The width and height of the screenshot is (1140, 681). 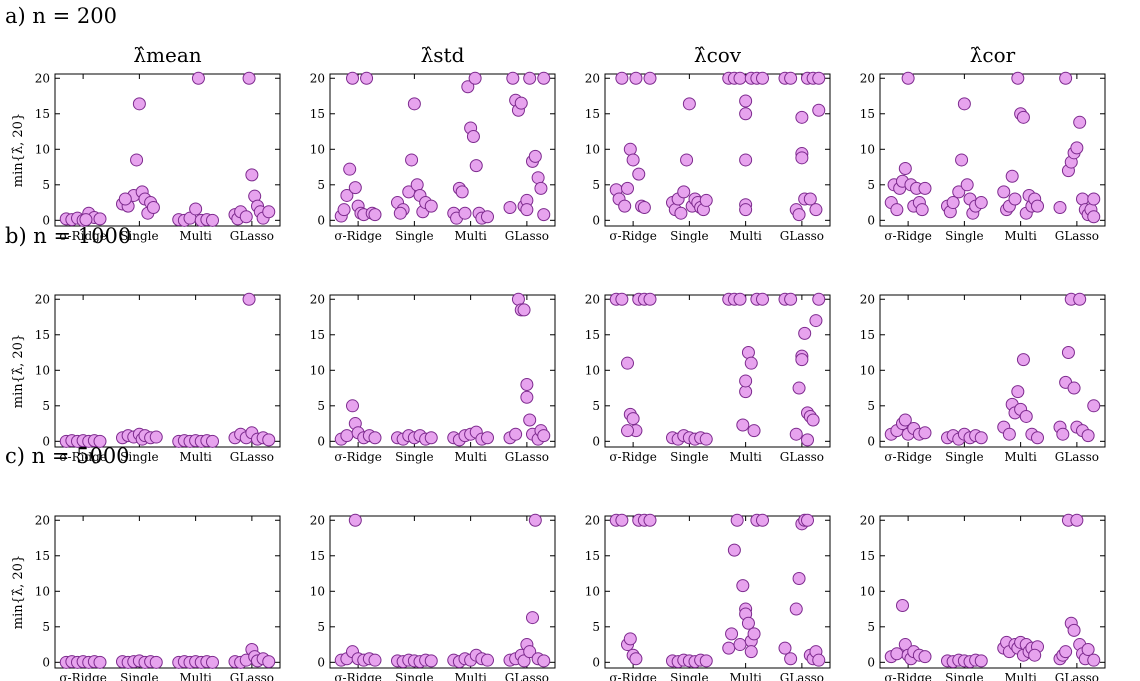 What do you see at coordinates (18, 592) in the screenshot?
I see `y-axis-label: min{λ̂, 20}` at bounding box center [18, 592].